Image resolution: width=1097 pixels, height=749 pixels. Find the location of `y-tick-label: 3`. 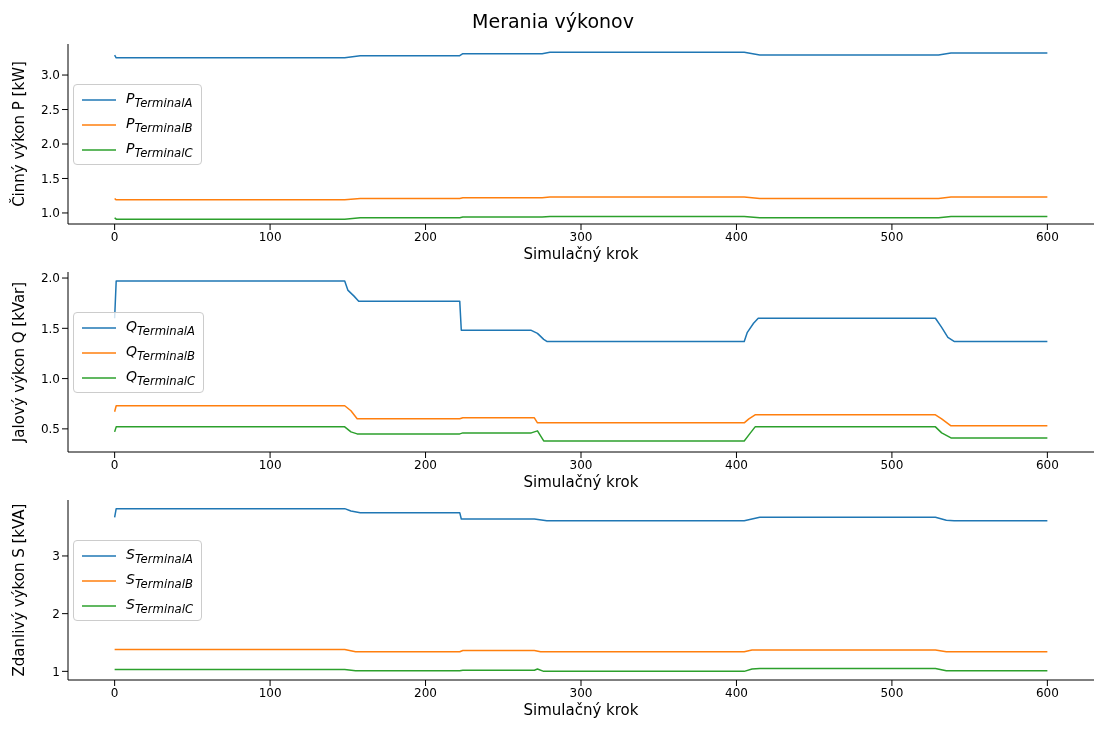

y-tick-label: 3 is located at coordinates (56, 556).